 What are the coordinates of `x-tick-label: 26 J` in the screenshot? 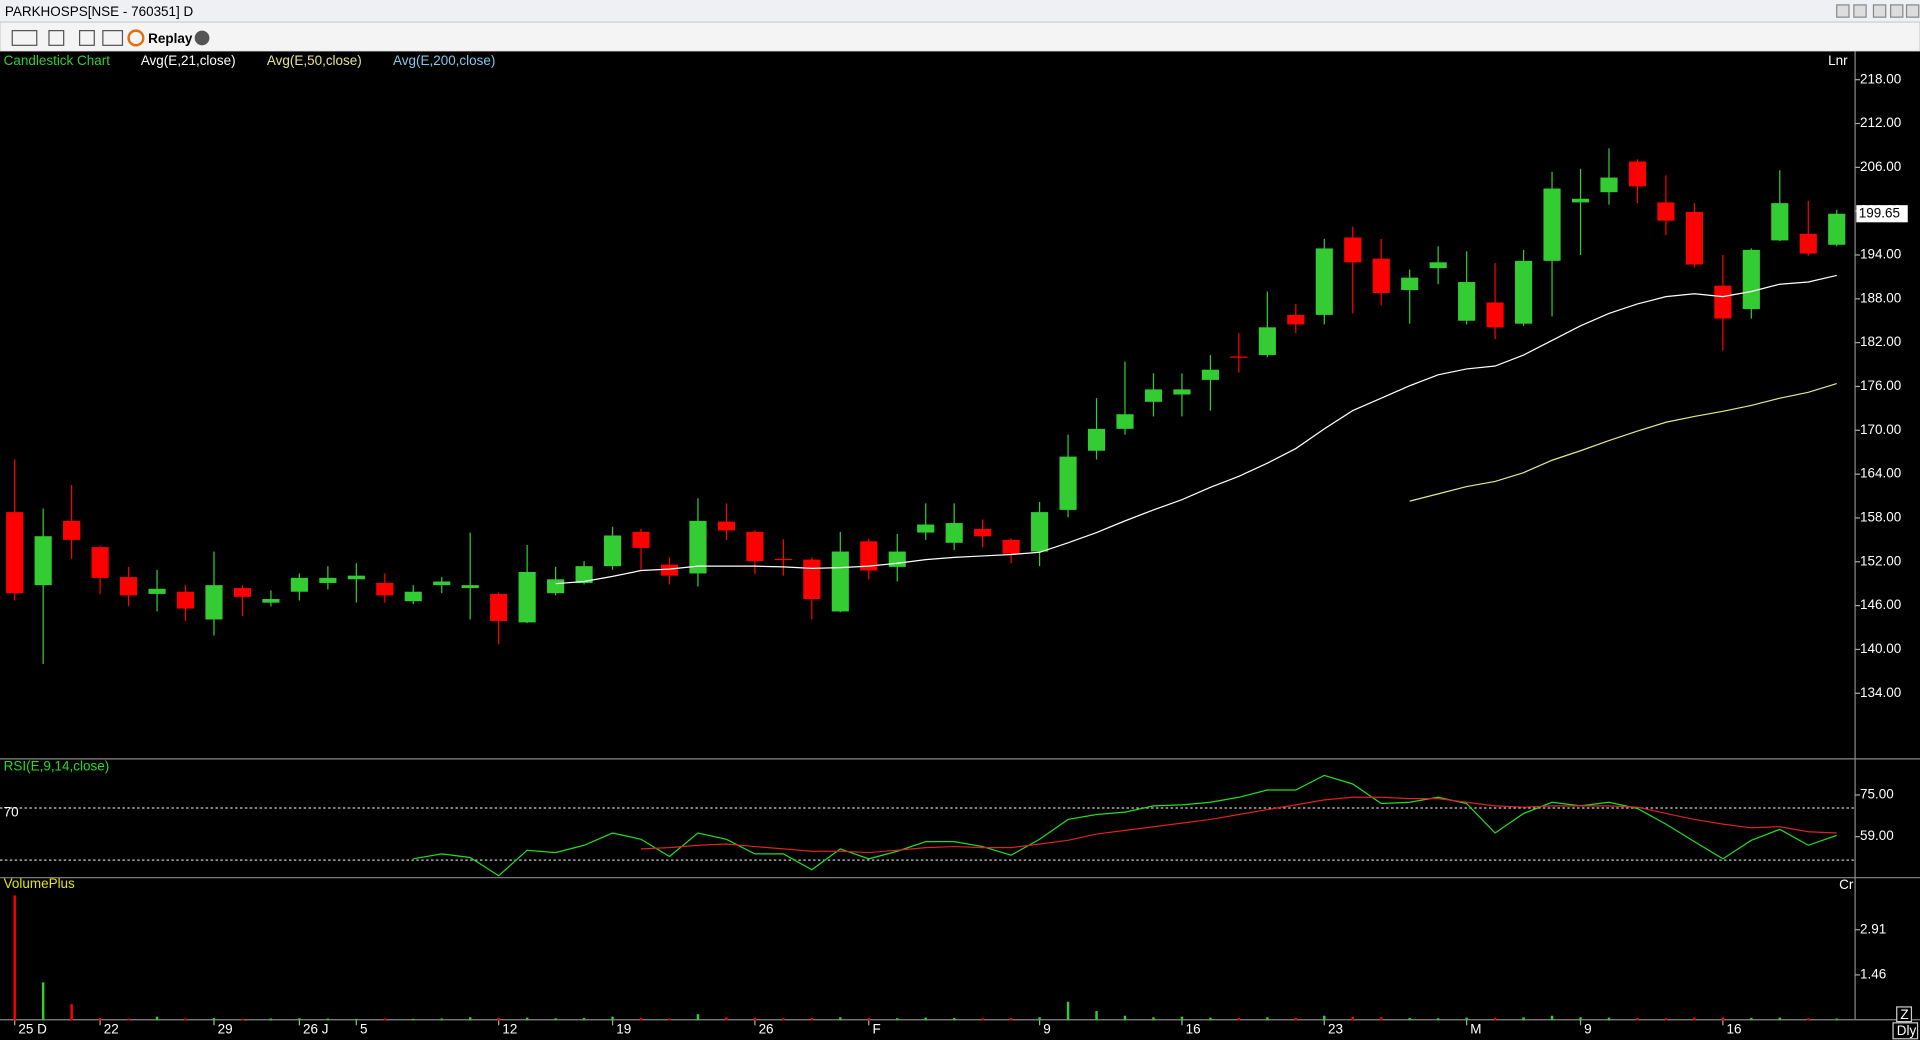 It's located at (315, 1029).